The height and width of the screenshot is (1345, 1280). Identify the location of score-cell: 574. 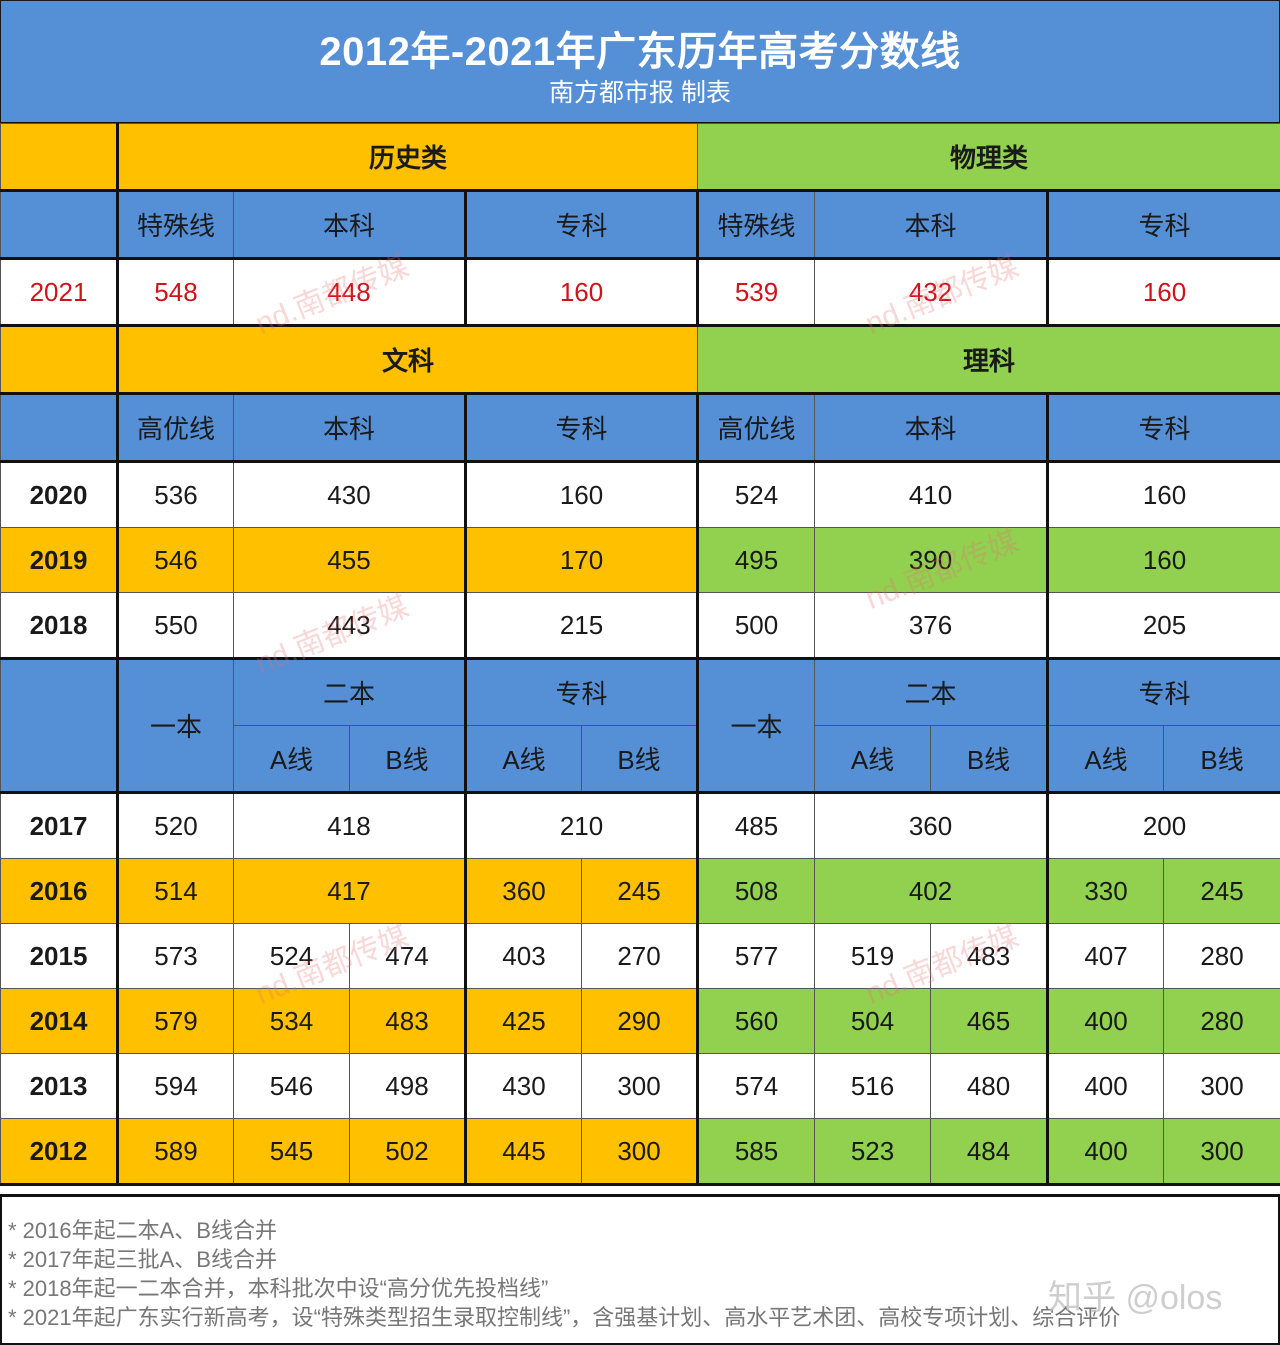
(756, 1086).